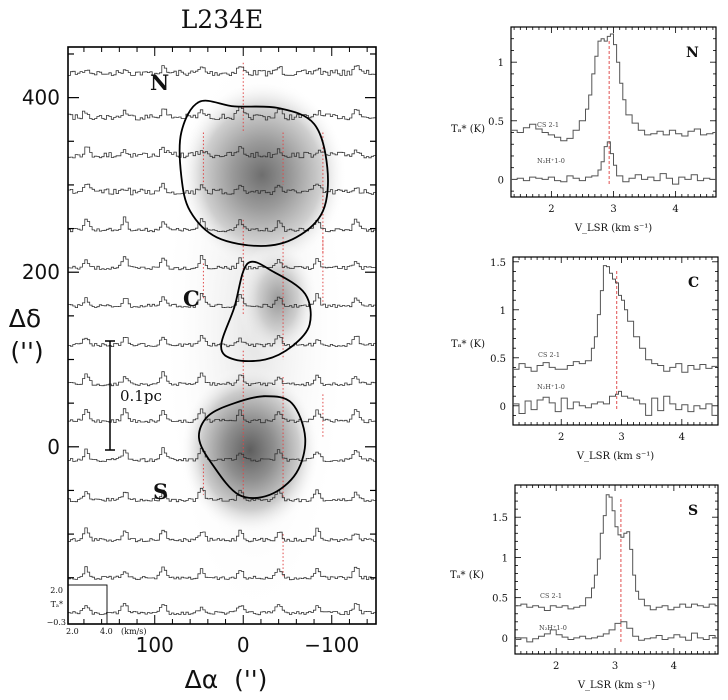 The height and width of the screenshot is (700, 728). I want to click on y-tick-label: 200, so click(41, 272).